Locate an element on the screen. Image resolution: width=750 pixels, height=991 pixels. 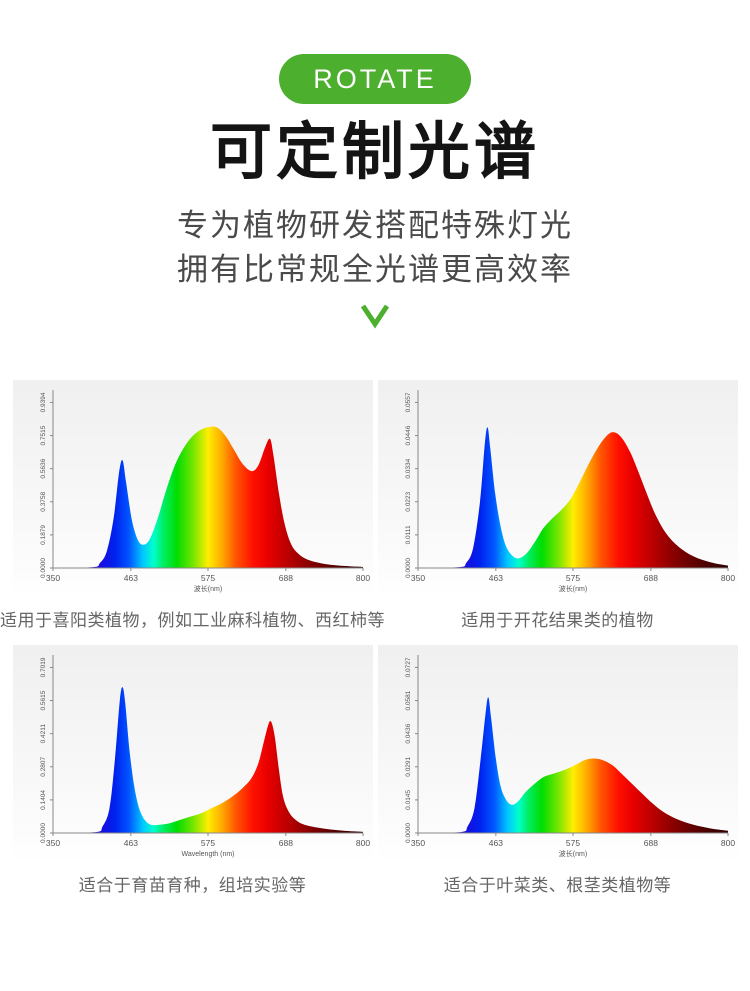
subtitle-line-1: 专为植物研发搭配特殊灯光 is located at coordinates (375, 226).